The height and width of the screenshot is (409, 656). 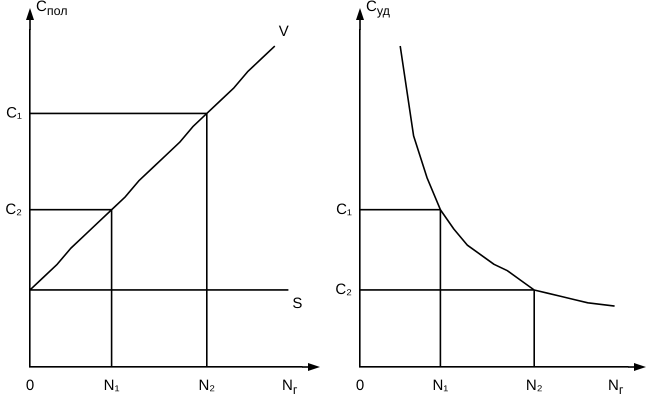 What do you see at coordinates (297, 303) in the screenshot?
I see `series-label: S` at bounding box center [297, 303].